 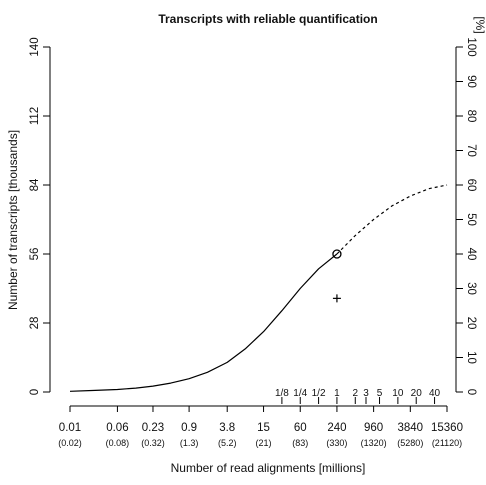 What do you see at coordinates (398, 393) in the screenshot?
I see `relative-tick-label: 10` at bounding box center [398, 393].